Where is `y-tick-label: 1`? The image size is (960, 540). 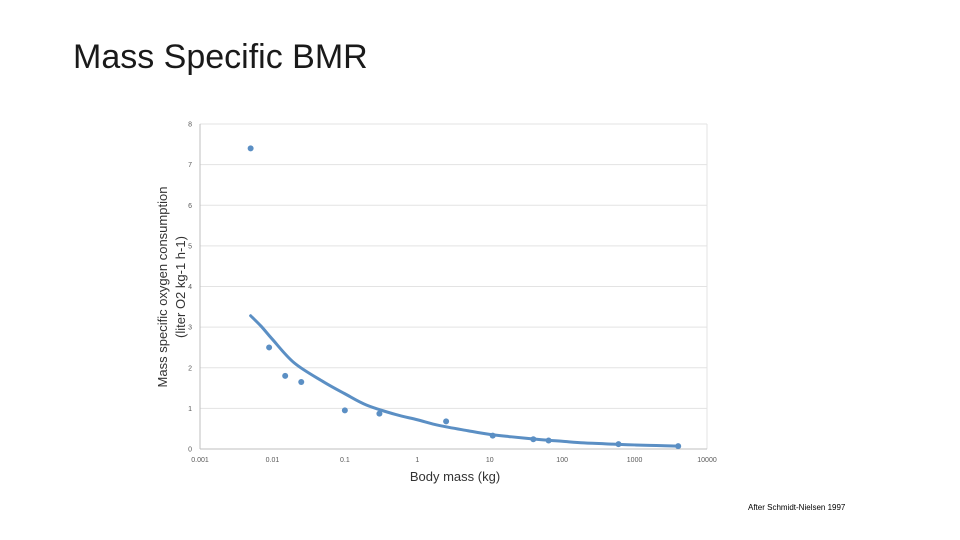 y-tick-label: 1 is located at coordinates (190, 409).